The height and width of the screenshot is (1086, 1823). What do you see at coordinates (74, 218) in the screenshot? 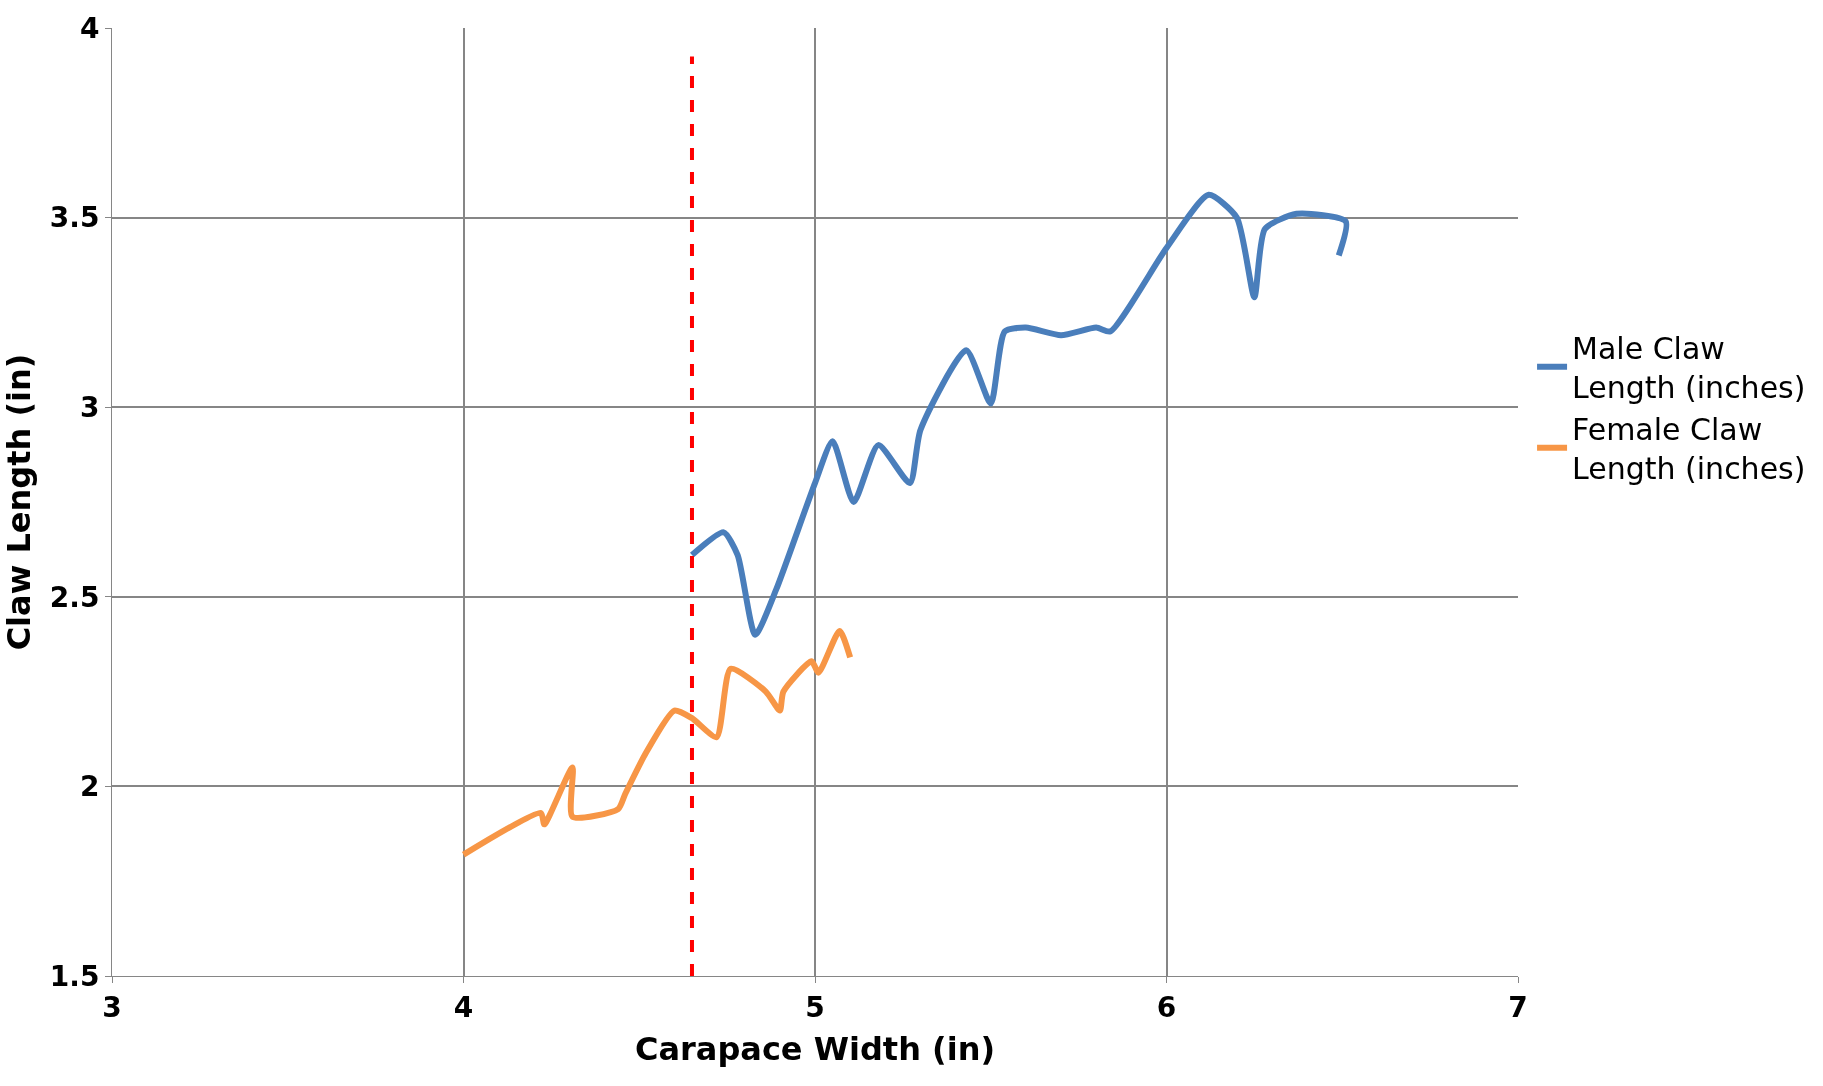
I see `y-tick-label: 3.5` at bounding box center [74, 218].